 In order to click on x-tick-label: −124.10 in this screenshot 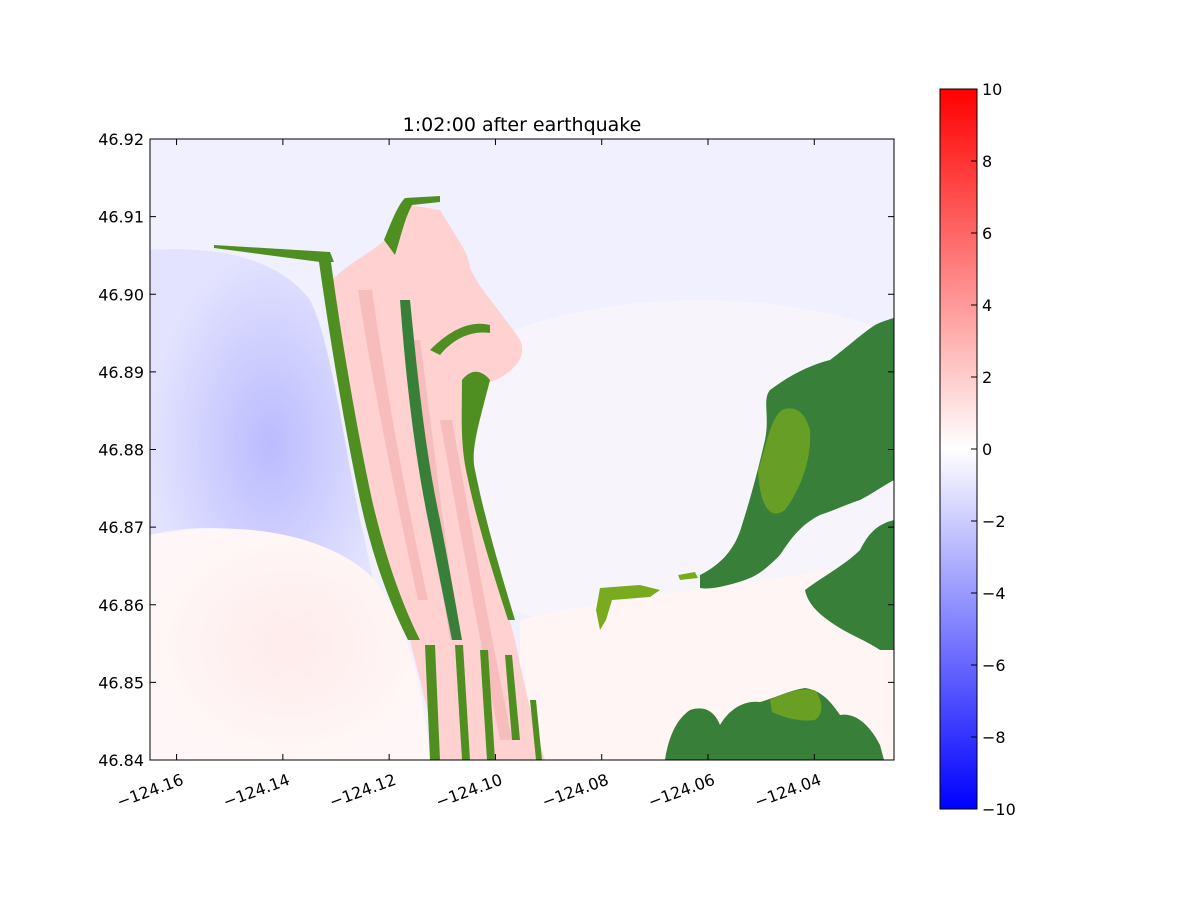, I will do `click(469, 791)`.